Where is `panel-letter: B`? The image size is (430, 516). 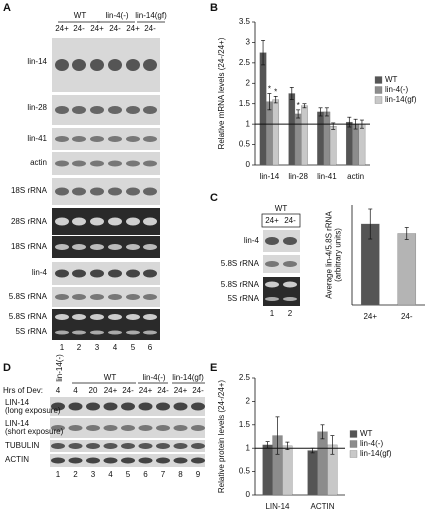
panel-letter: B is located at coordinates (214, 8).